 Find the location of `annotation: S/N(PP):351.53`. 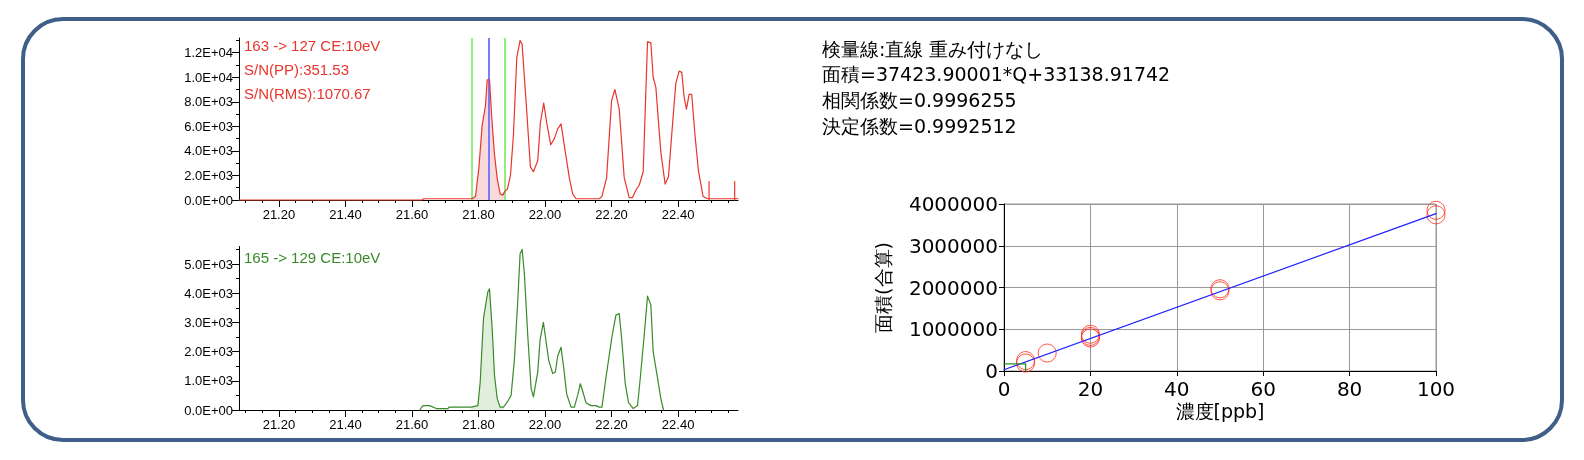

annotation: S/N(PP):351.53 is located at coordinates (297, 69).